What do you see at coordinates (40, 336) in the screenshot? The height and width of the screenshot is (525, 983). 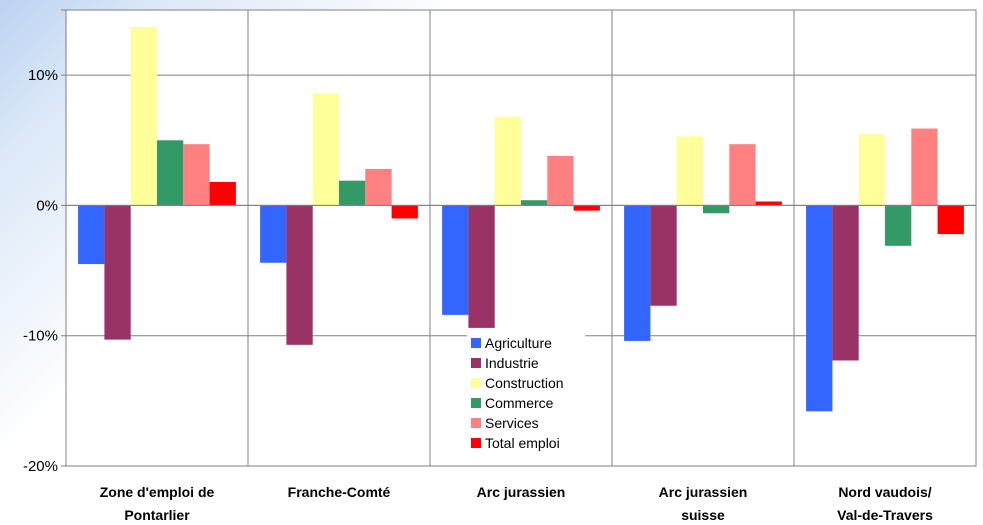 I see `y-tick-label: -10%` at bounding box center [40, 336].